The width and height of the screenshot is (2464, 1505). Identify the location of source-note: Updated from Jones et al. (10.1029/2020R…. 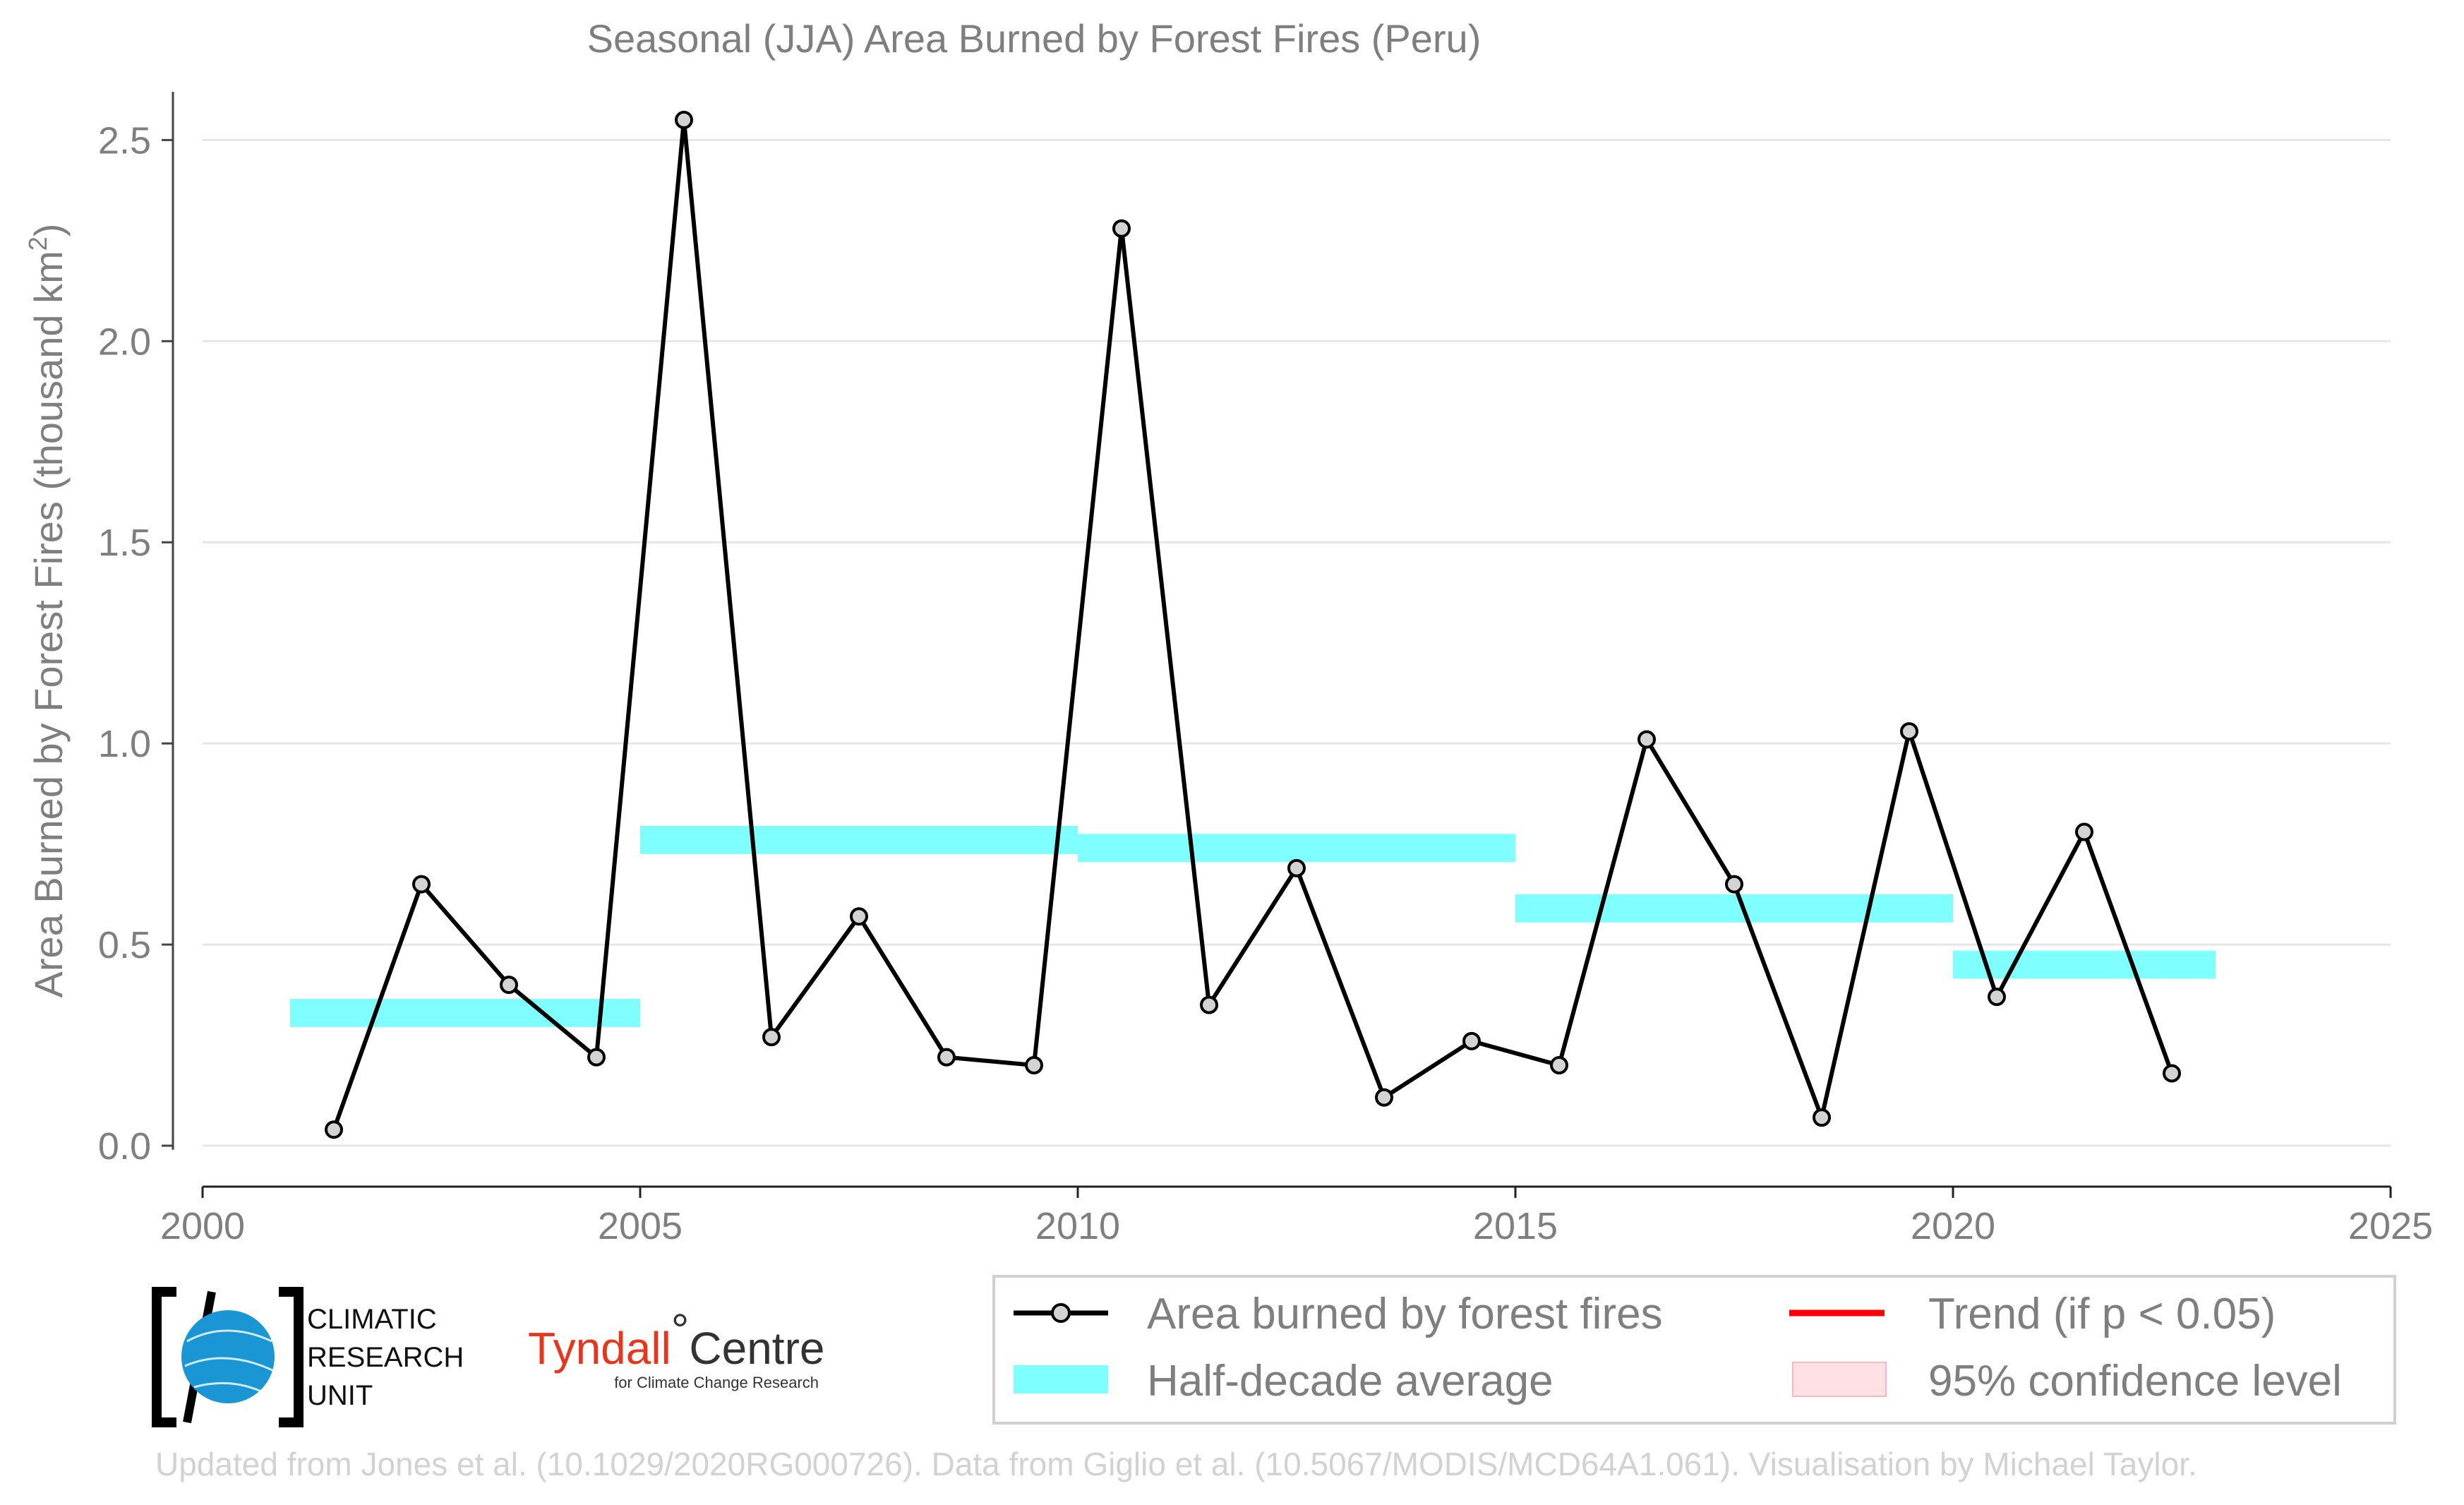
(1176, 1464).